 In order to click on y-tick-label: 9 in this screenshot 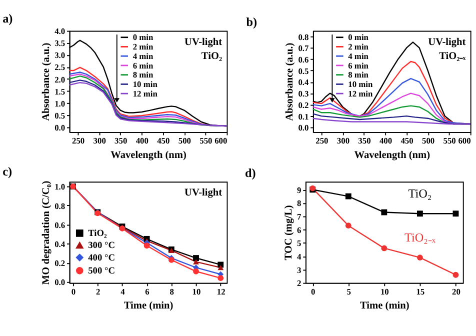, I will do `click(299, 189)`.